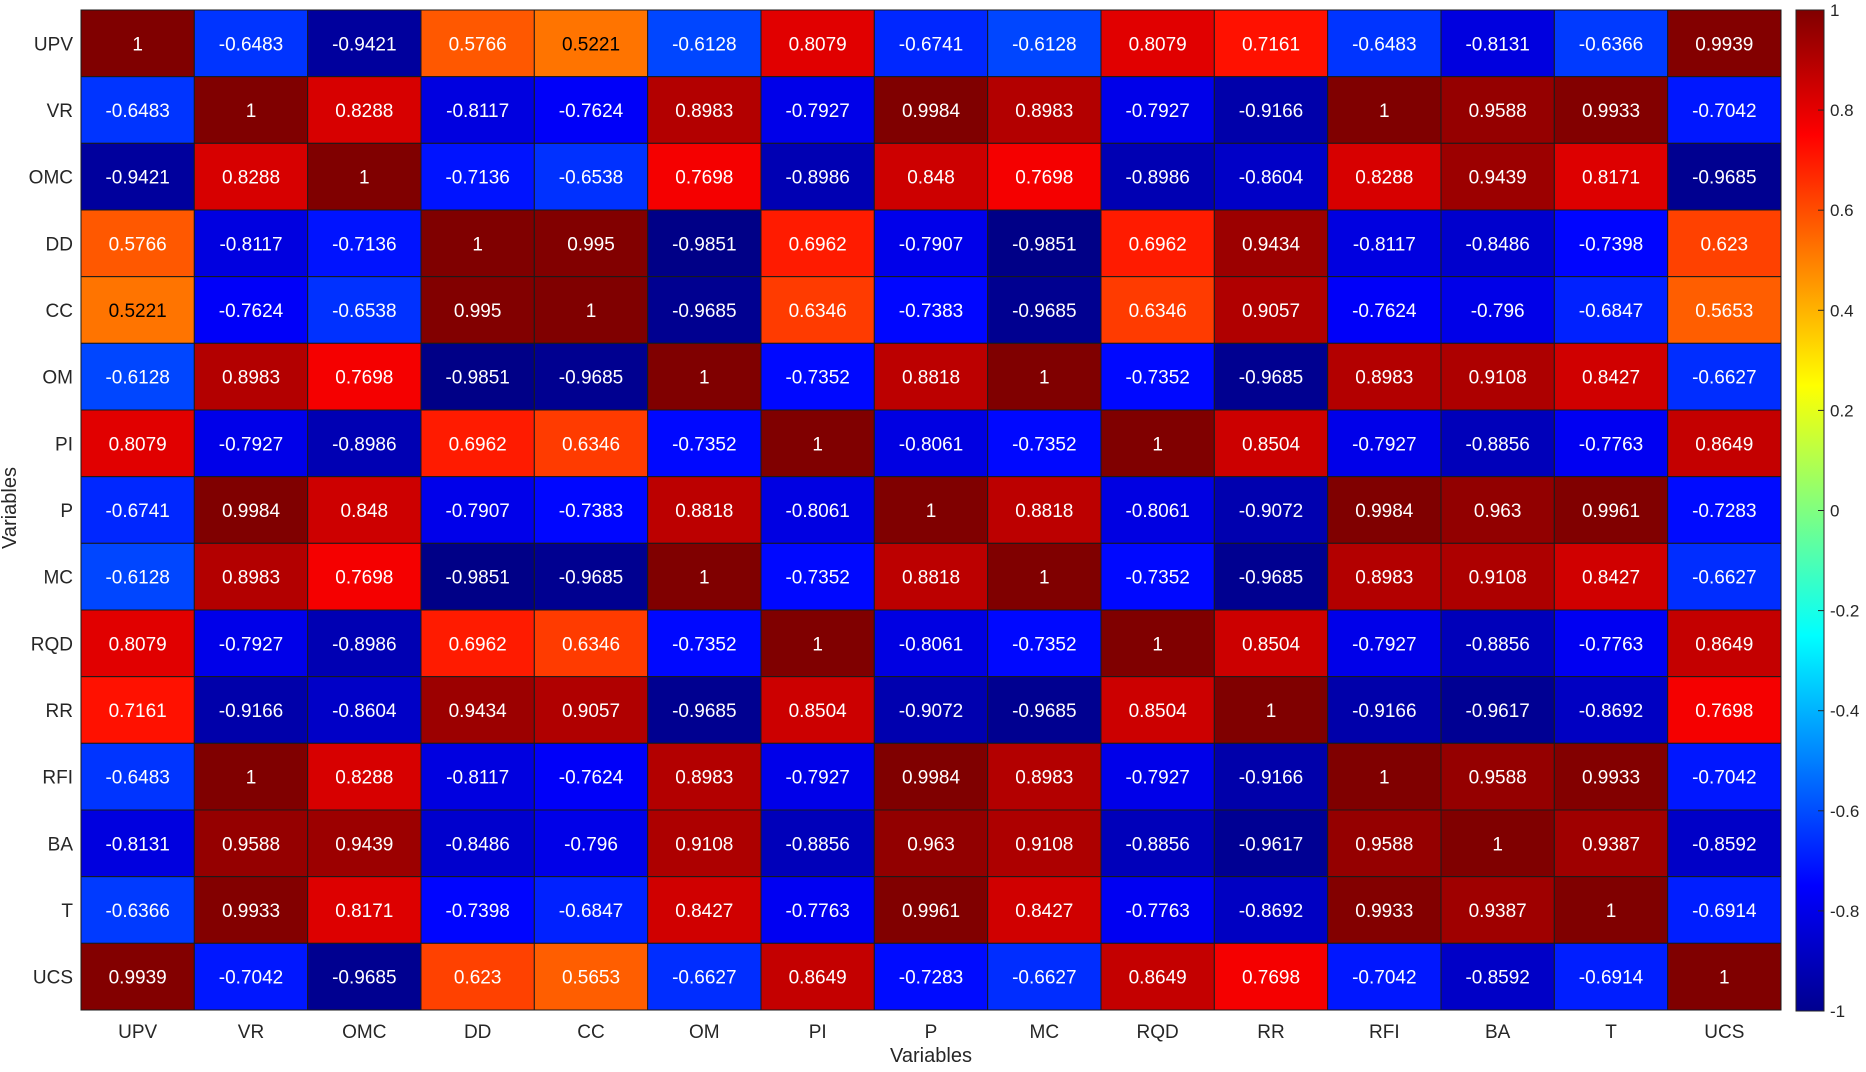 The width and height of the screenshot is (1866, 1072). Describe the element at coordinates (931, 444) in the screenshot. I see `cell-value-label: -0.8061` at that location.